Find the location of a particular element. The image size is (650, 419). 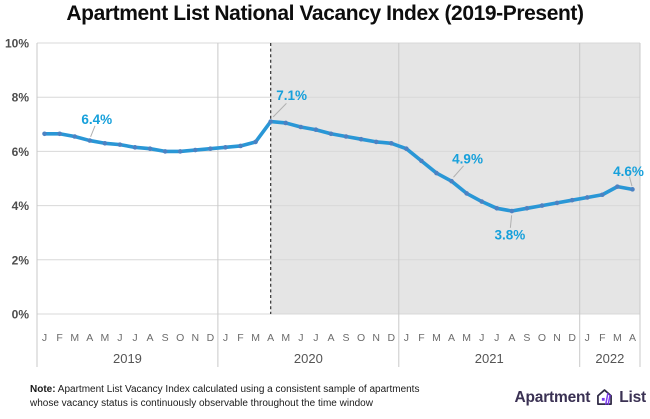

year-label-2020: 2020 is located at coordinates (308, 358).